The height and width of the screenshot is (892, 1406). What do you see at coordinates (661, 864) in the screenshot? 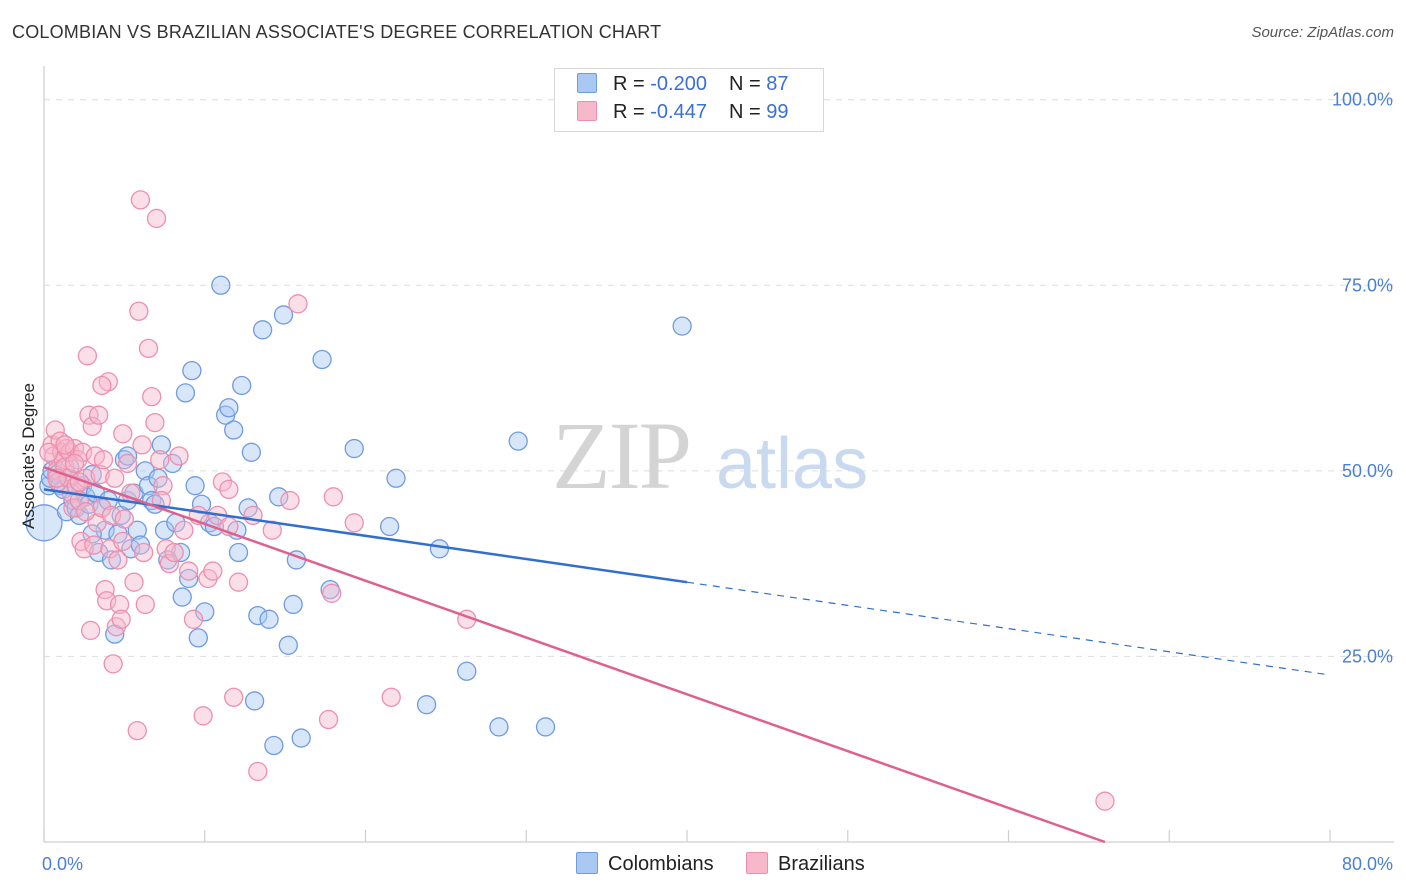
I see `bottom-legend-label: Colombians` at bounding box center [661, 864].